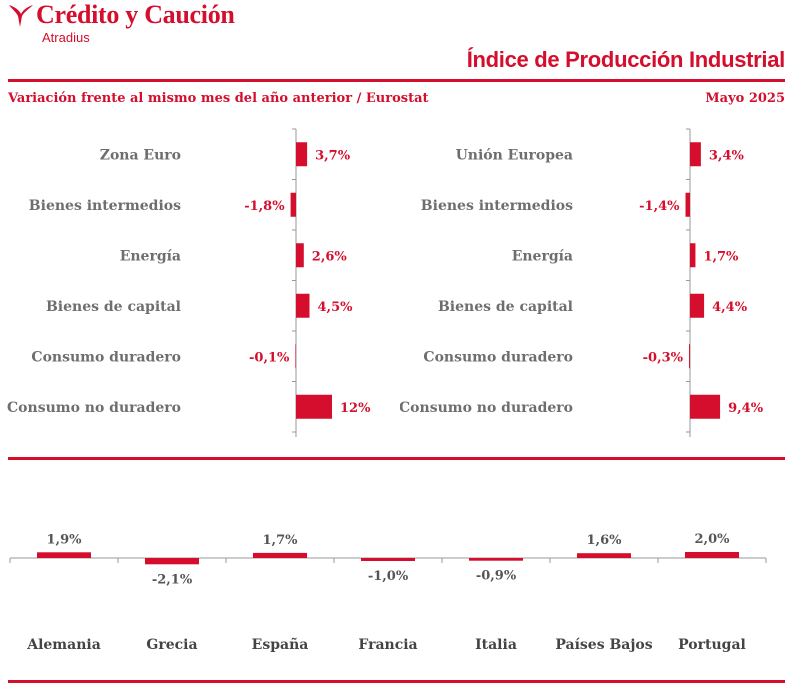 The height and width of the screenshot is (687, 808). What do you see at coordinates (269, 357) in the screenshot?
I see `eurozone-value-label: -0,1%` at bounding box center [269, 357].